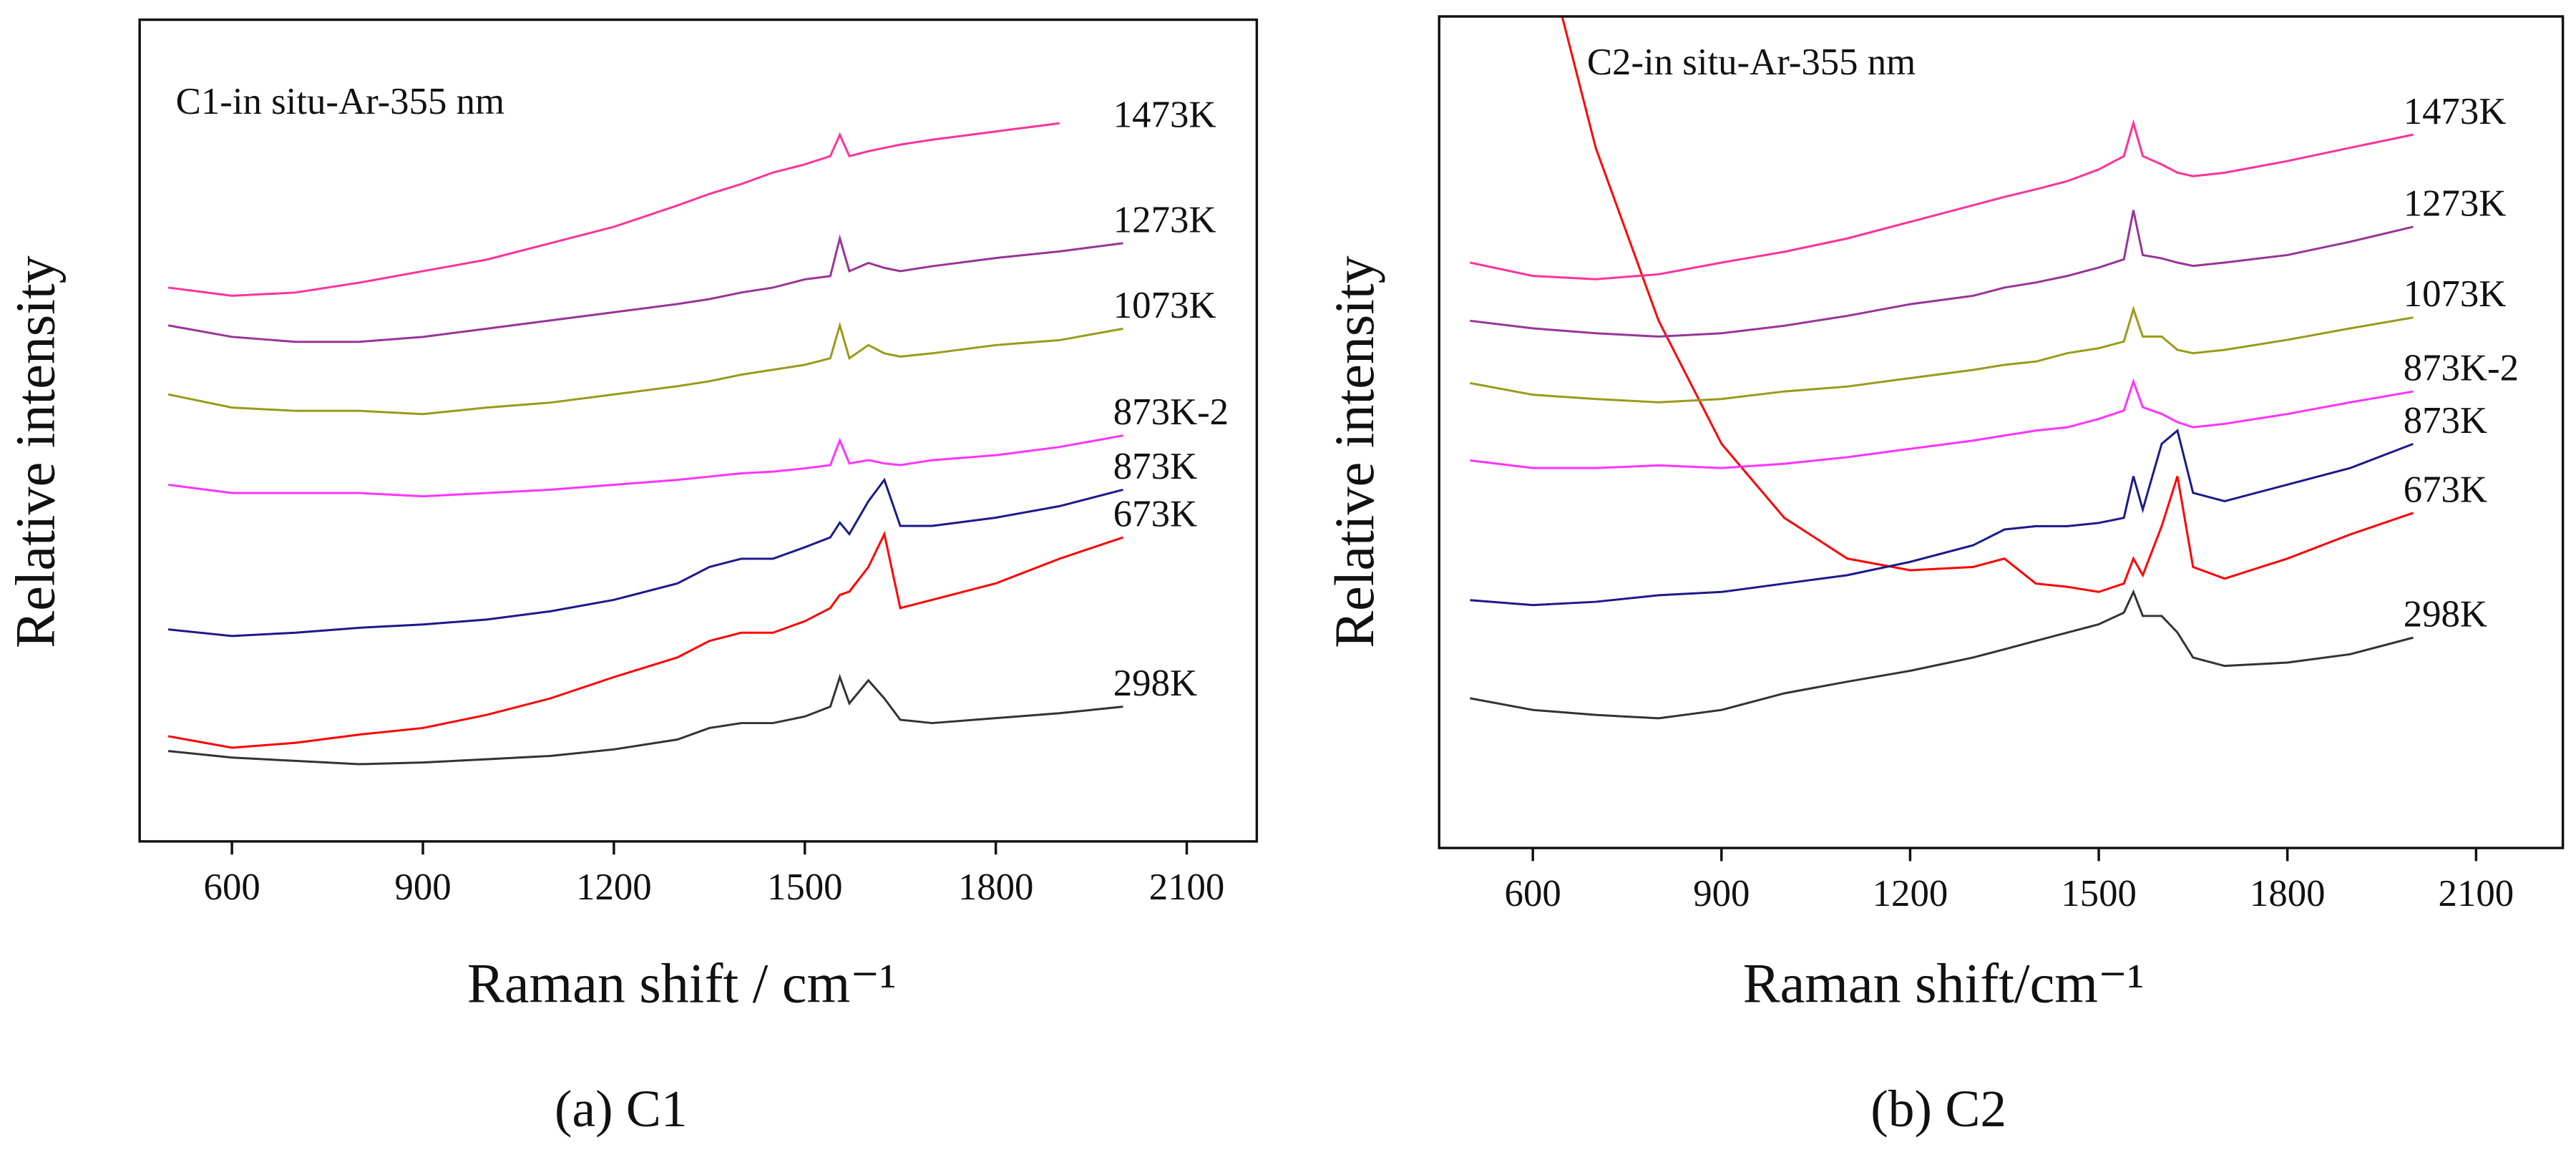  Describe the element at coordinates (621, 1109) in the screenshot. I see `caption: (a) C1` at that location.